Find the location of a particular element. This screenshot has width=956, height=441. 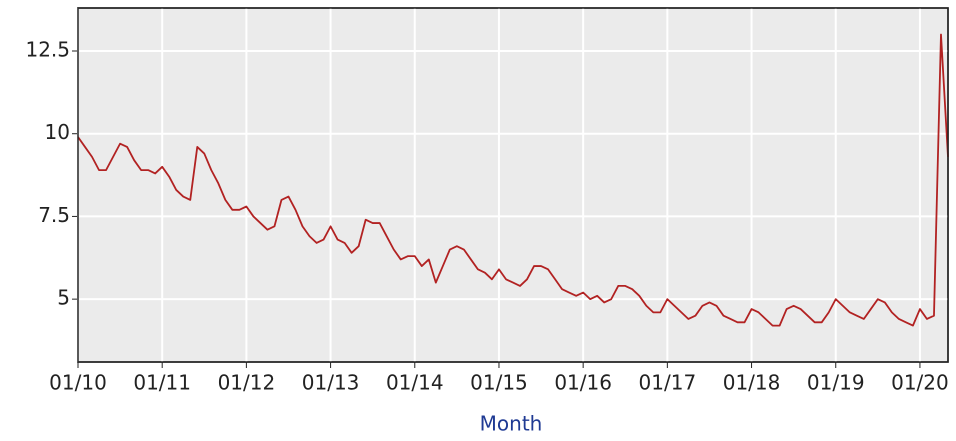

x-tick-label: 01/19 is located at coordinates (836, 383).